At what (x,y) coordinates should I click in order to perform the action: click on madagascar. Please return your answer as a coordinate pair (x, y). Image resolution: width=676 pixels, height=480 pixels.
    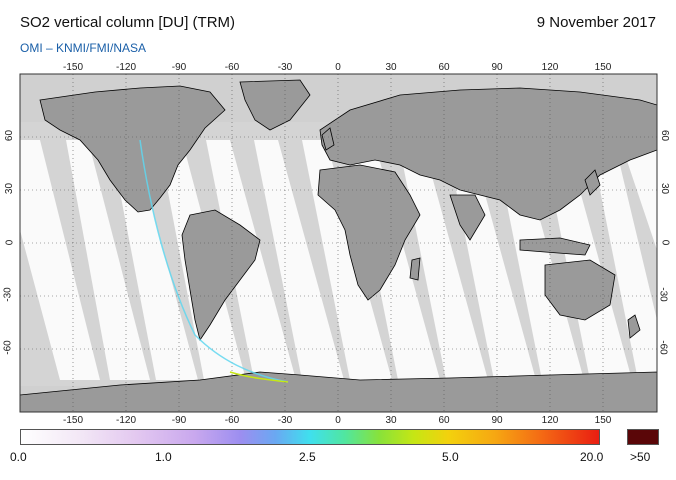
    Looking at the image, I should click on (415, 269).